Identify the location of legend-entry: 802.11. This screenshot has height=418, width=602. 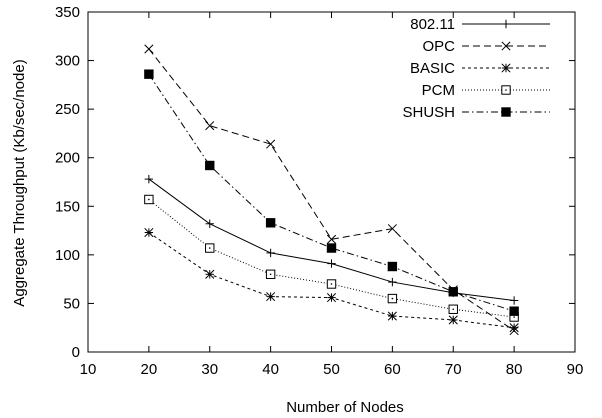
(480, 24).